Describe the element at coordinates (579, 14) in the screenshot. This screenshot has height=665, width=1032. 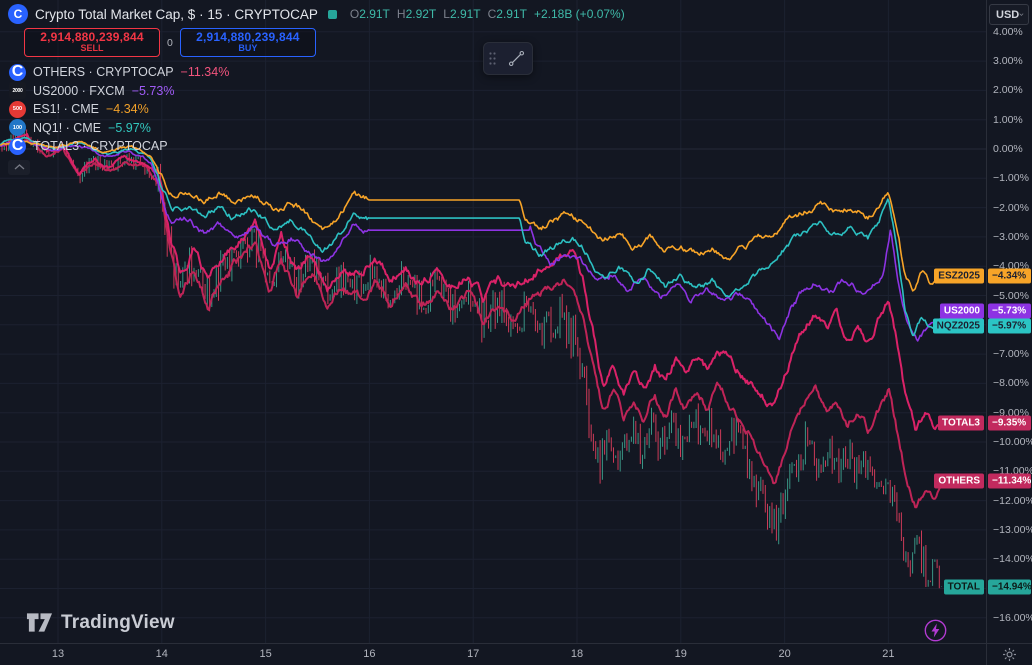
I see `change-value: +2.18B (+0.07%)` at that location.